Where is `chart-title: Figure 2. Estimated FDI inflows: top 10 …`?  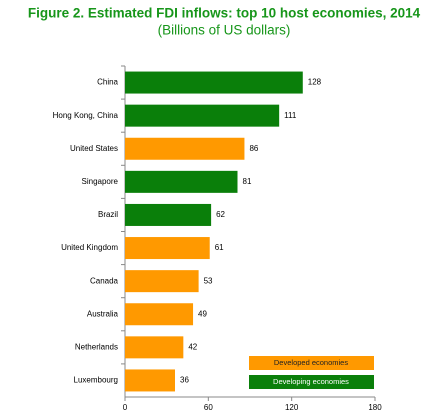 chart-title: Figure 2. Estimated FDI inflows: top 10 … is located at coordinates (224, 13).